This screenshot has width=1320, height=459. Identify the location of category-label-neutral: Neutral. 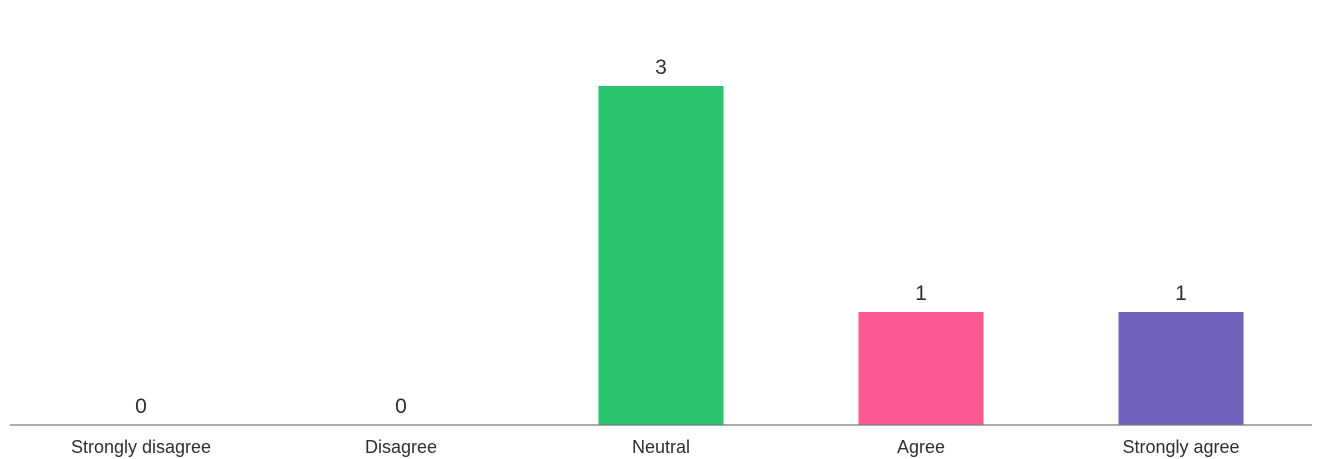
(661, 447).